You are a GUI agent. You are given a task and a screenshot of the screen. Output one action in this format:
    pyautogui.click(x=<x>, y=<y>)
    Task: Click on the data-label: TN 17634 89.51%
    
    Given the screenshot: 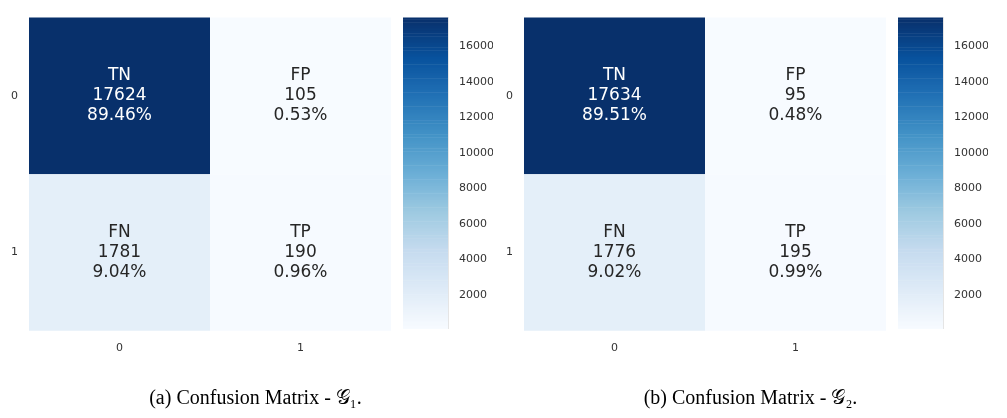 What is the action you would take?
    pyautogui.click(x=614, y=94)
    